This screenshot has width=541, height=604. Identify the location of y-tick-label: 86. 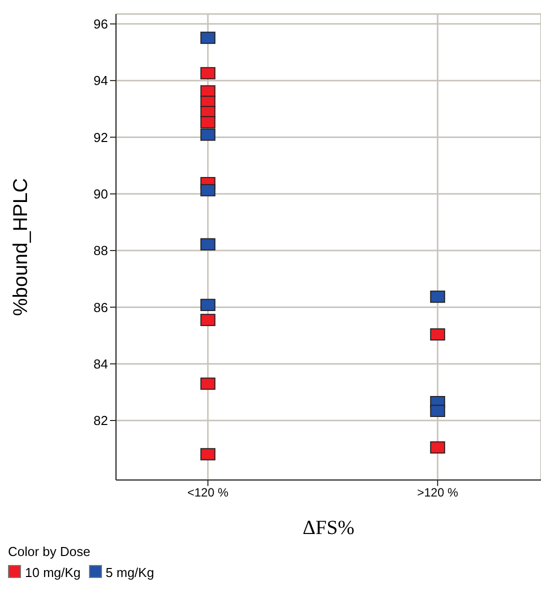
(101, 307).